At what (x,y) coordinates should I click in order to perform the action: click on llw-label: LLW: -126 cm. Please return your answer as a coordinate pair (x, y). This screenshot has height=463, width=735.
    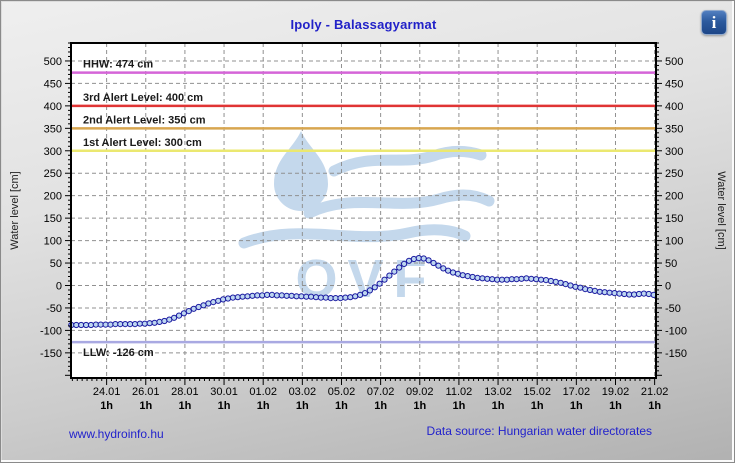
    Looking at the image, I should click on (118, 353).